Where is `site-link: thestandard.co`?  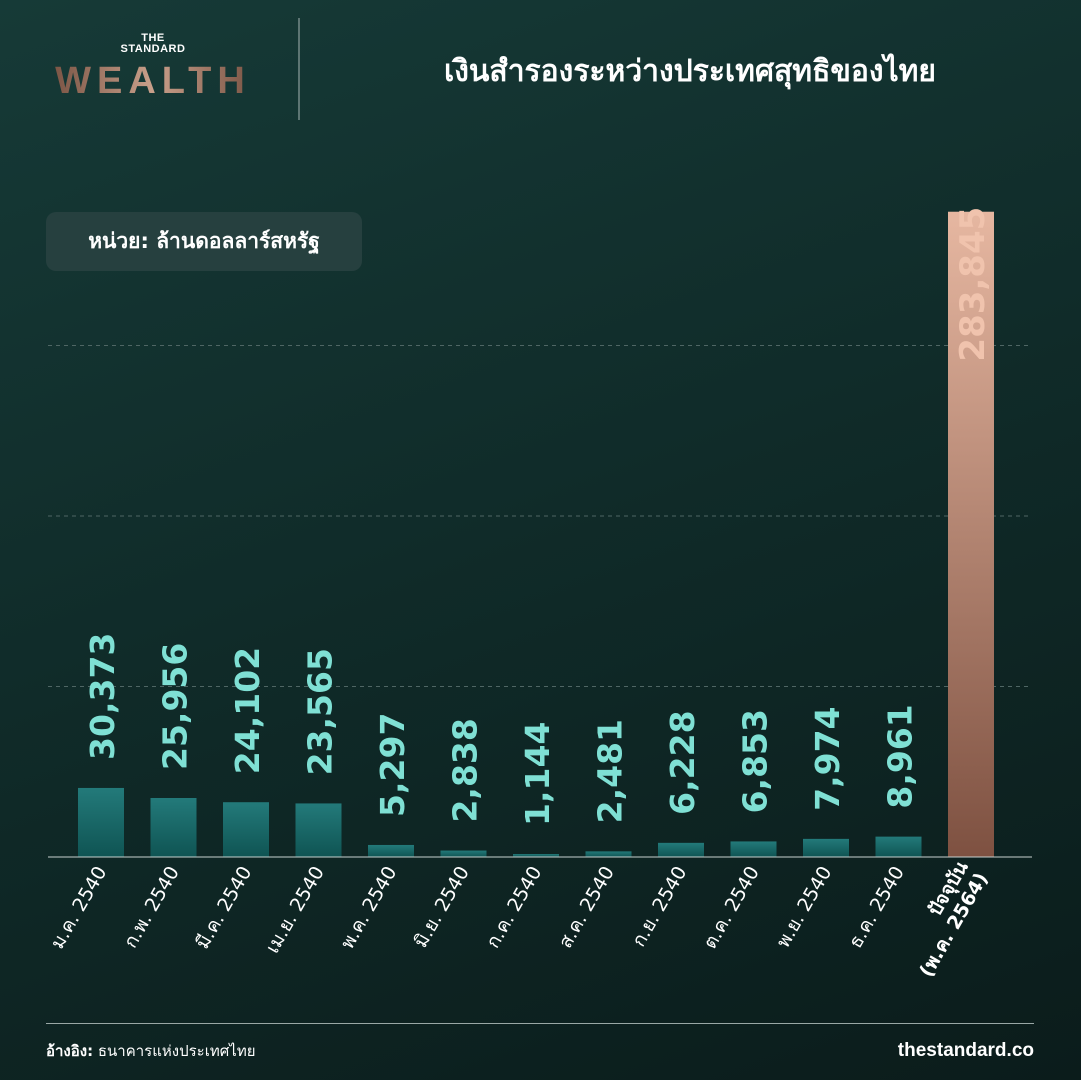
site-link: thestandard.co is located at coordinates (965, 1050).